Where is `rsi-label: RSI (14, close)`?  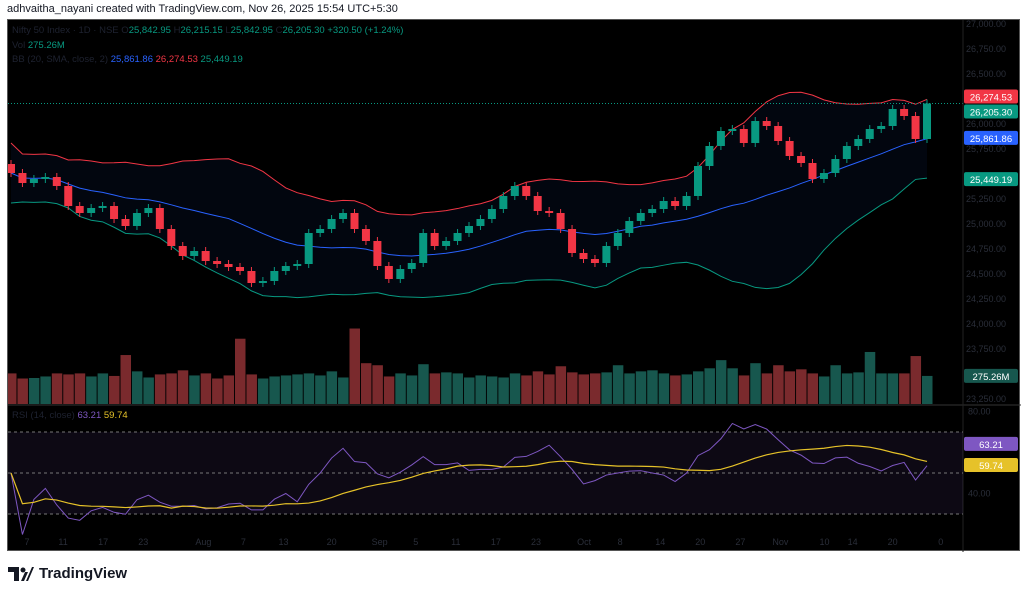 rsi-label: RSI (14, close) is located at coordinates (43, 415).